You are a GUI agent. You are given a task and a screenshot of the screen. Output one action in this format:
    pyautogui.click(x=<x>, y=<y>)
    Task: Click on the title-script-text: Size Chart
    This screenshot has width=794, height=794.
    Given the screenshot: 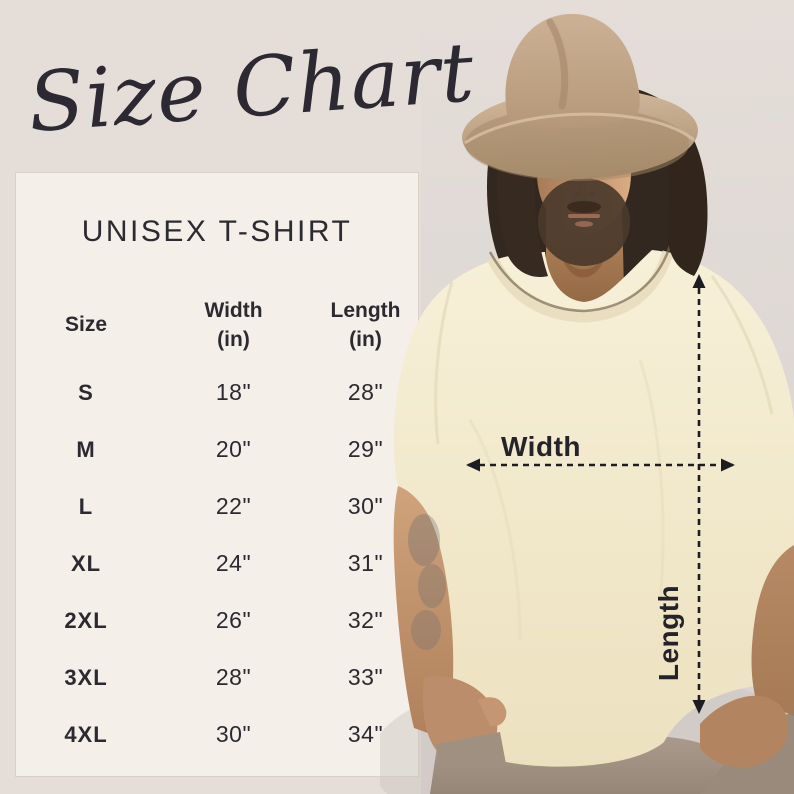 What is the action you would take?
    pyautogui.click(x=251, y=88)
    